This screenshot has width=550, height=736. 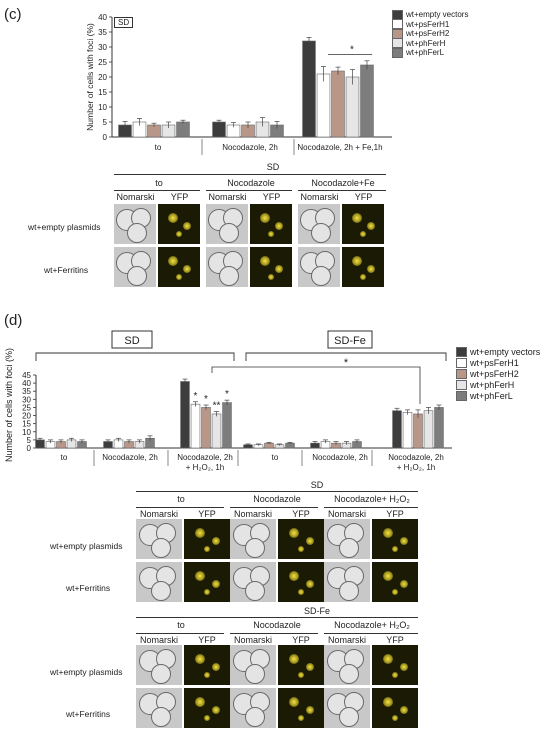 I want to click on micro-d-sd-cond-2: Nocodazole+ H₂O₂, so click(x=372, y=499).